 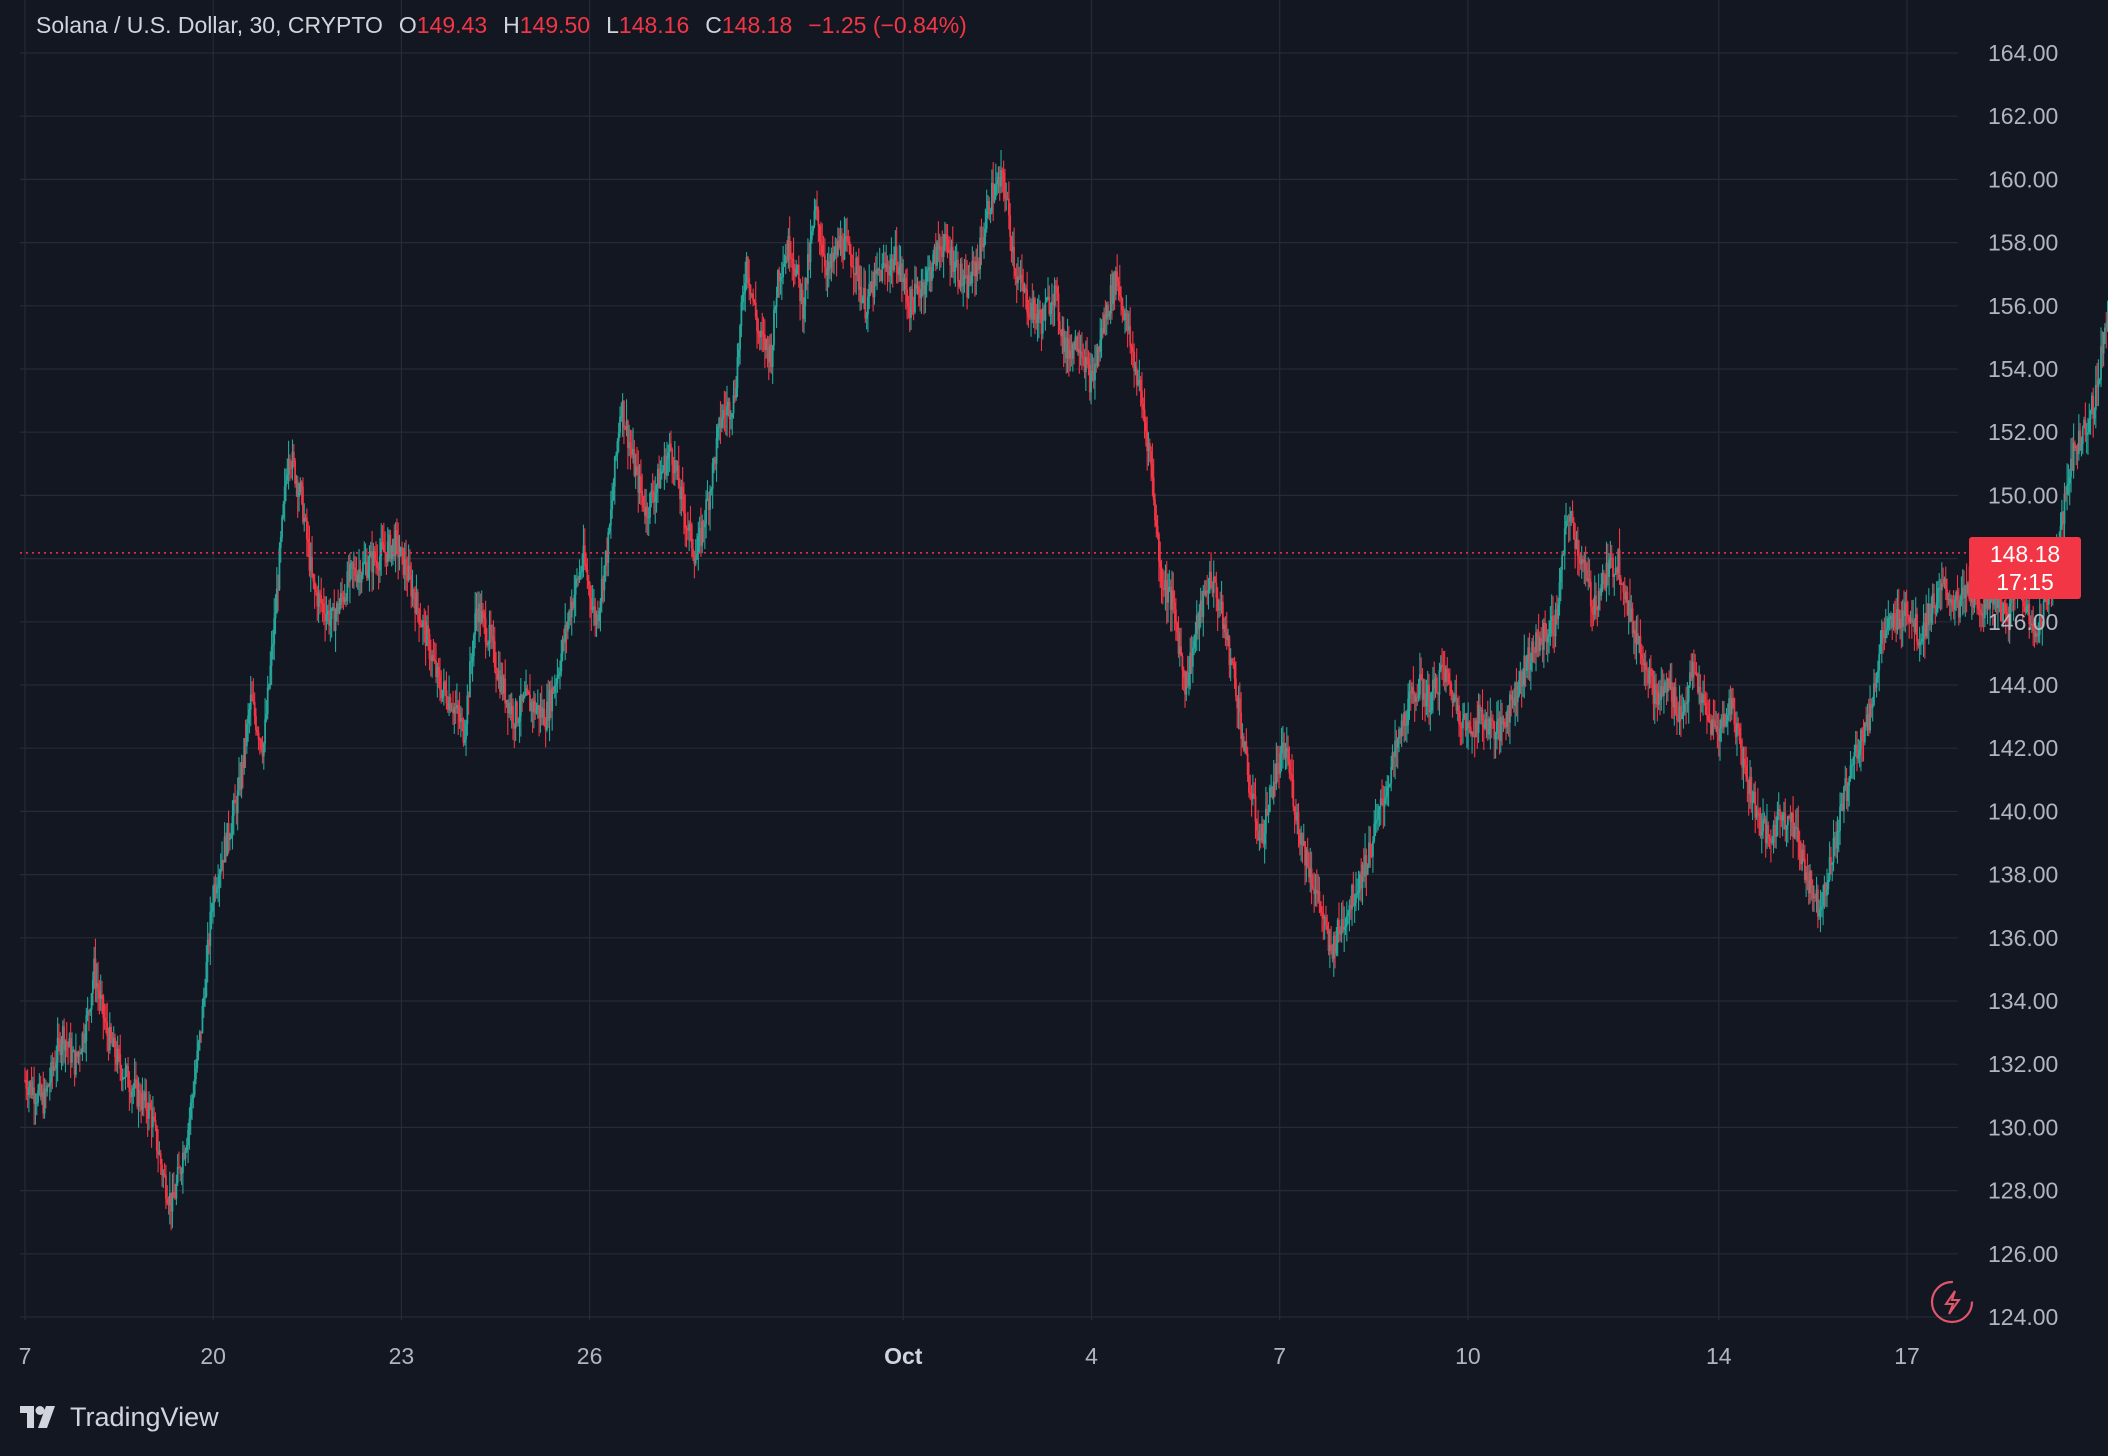 What do you see at coordinates (2025, 554) in the screenshot?
I see `last-price-value: 148.18` at bounding box center [2025, 554].